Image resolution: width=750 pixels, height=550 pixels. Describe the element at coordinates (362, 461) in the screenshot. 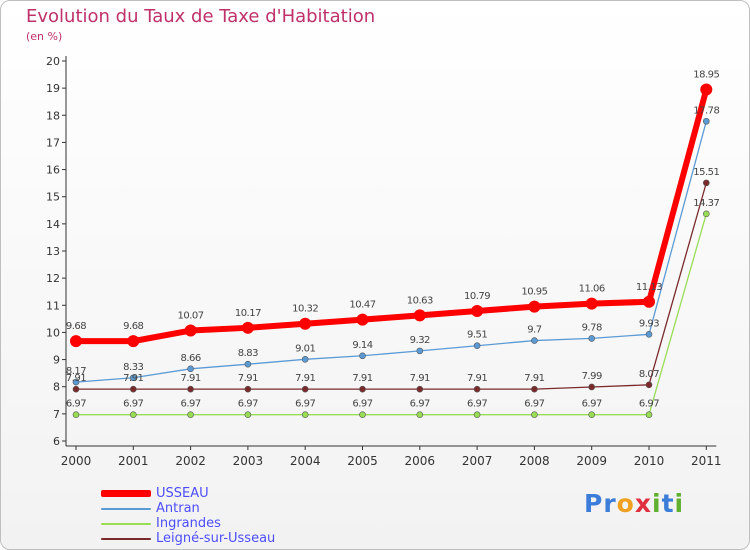

I see `x-tick-label: 2005` at that location.